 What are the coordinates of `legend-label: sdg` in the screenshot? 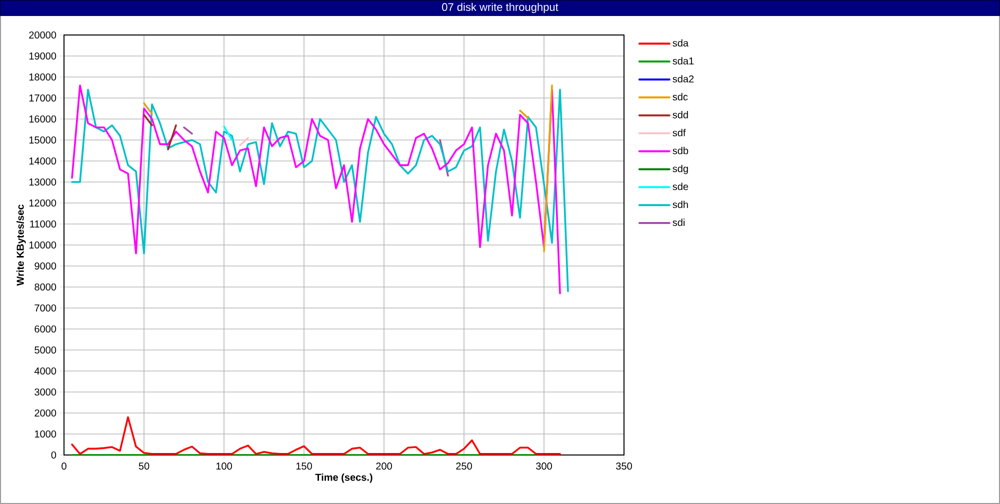 It's located at (680, 169).